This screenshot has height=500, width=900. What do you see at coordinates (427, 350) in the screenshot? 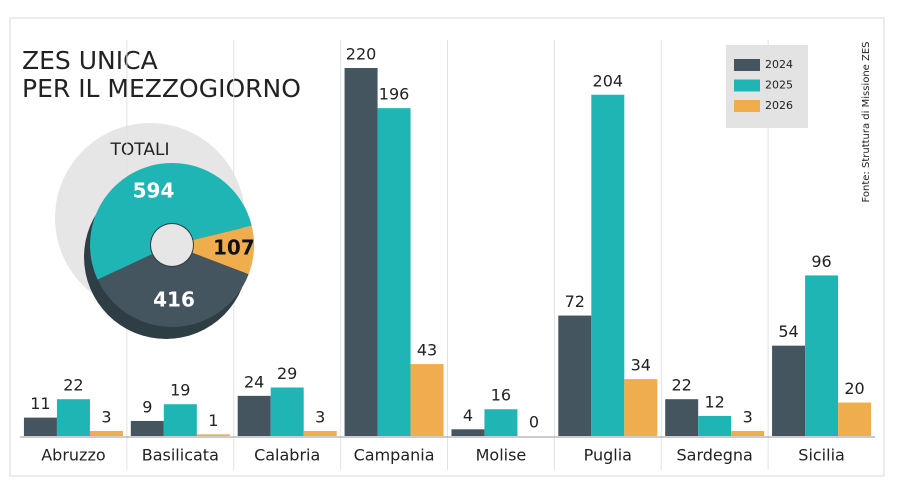
I see `value-label: 43` at bounding box center [427, 350].